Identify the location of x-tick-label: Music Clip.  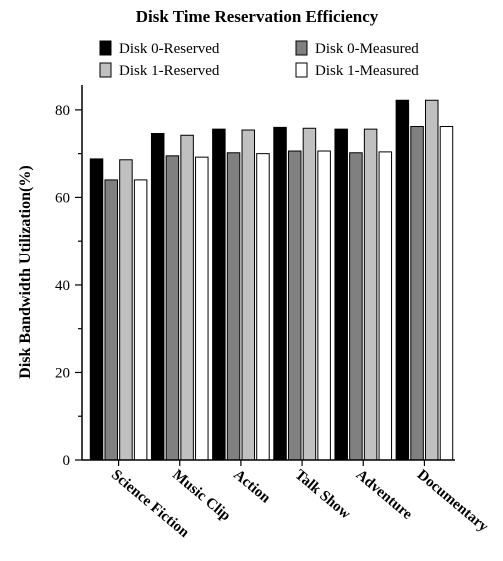
(201, 496).